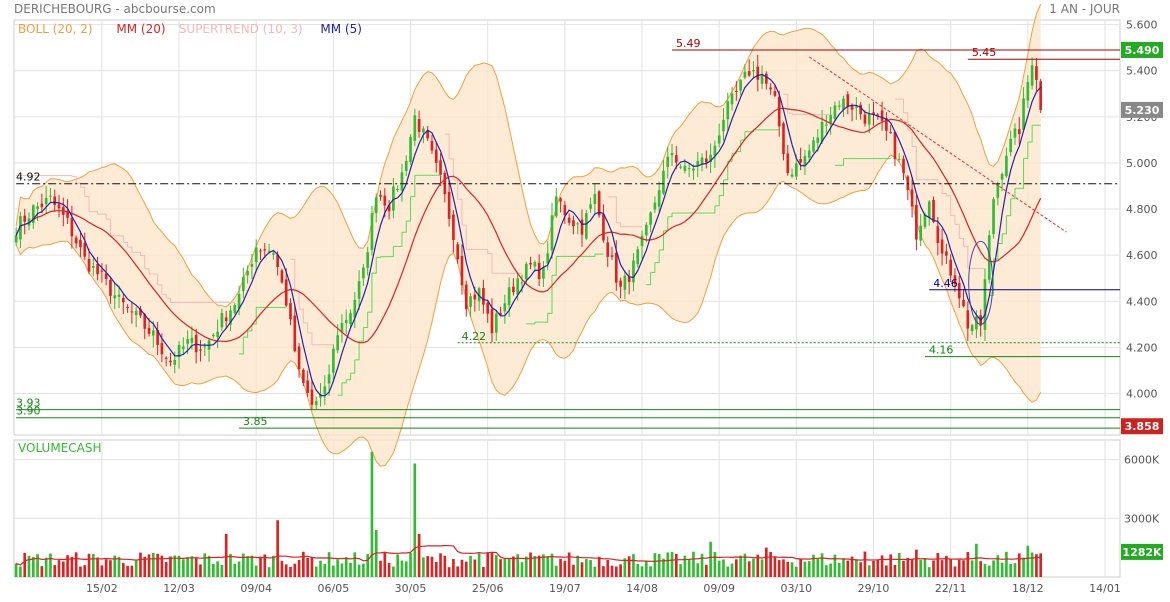 This screenshot has width=1170, height=602. What do you see at coordinates (255, 421) in the screenshot?
I see `level-label: 3.85` at bounding box center [255, 421].